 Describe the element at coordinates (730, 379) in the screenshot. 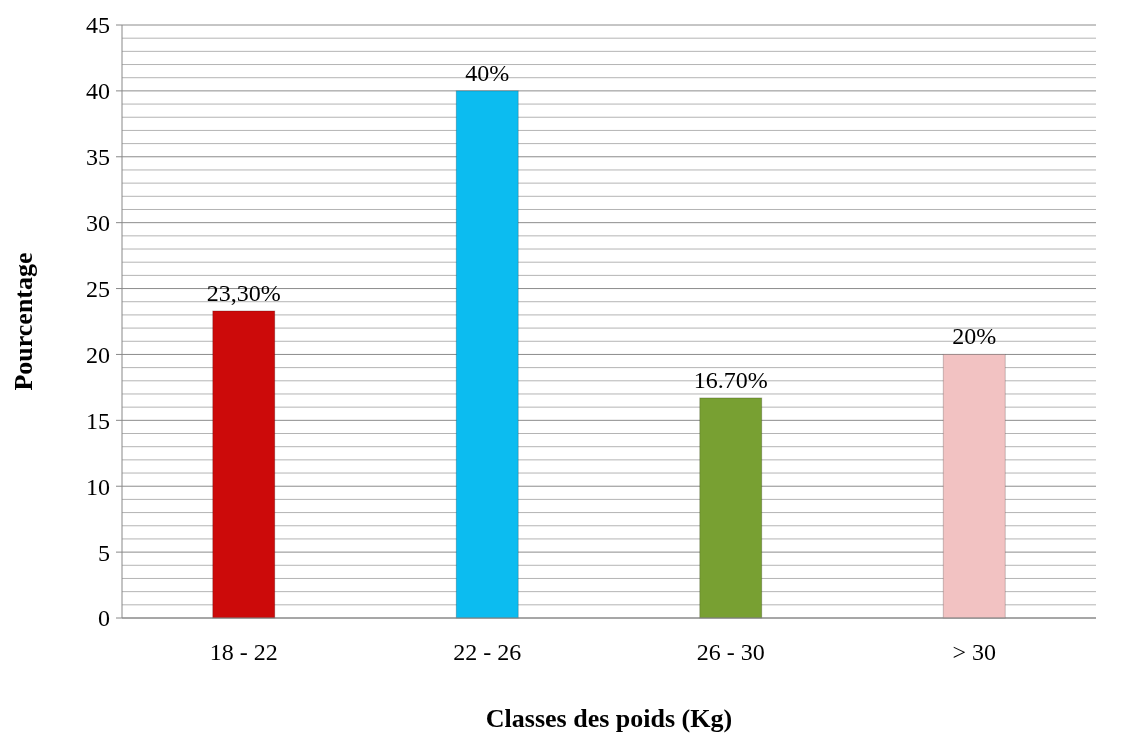

I see `data-label: 16.70%` at that location.